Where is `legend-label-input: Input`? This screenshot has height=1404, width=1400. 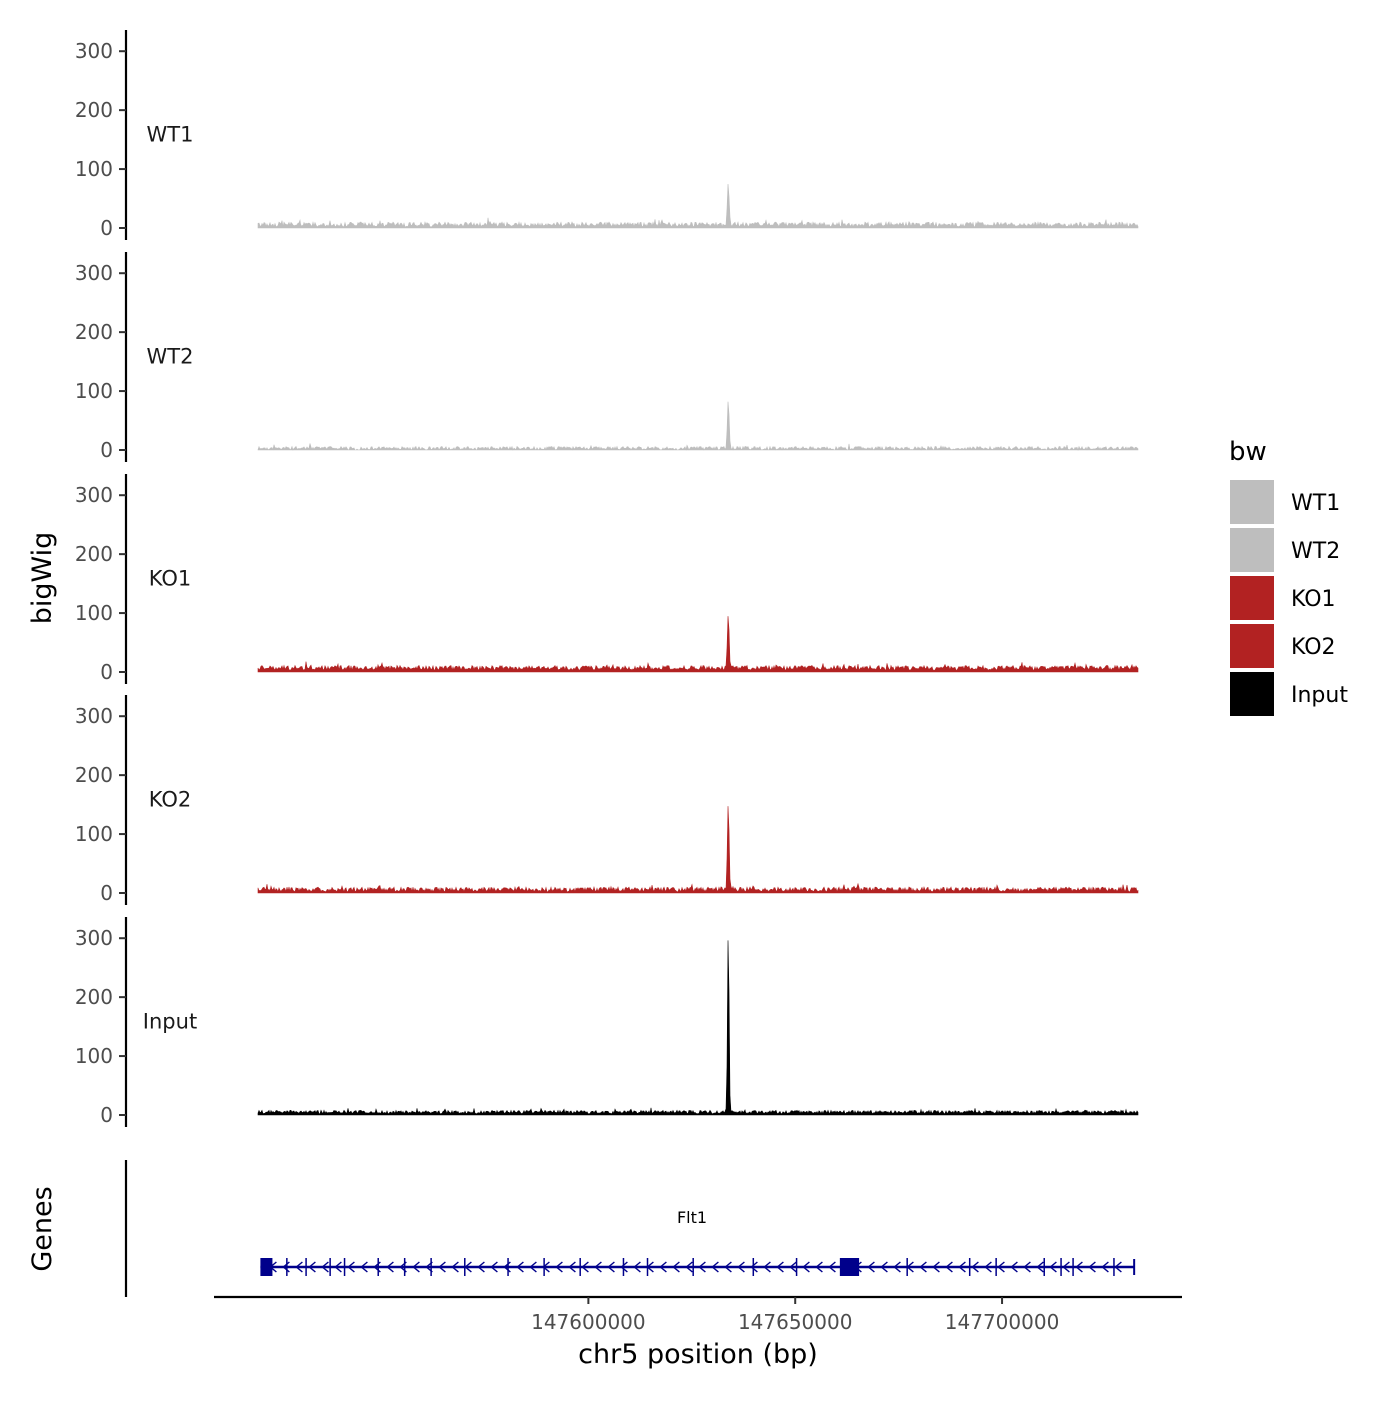
legend-label-input: Input is located at coordinates (1319, 695).